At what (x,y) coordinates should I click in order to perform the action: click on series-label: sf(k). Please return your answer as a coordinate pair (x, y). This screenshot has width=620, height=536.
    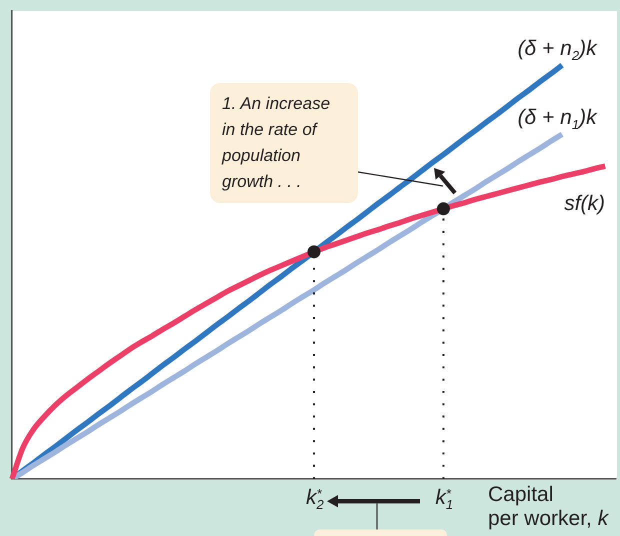
    Looking at the image, I should click on (585, 204).